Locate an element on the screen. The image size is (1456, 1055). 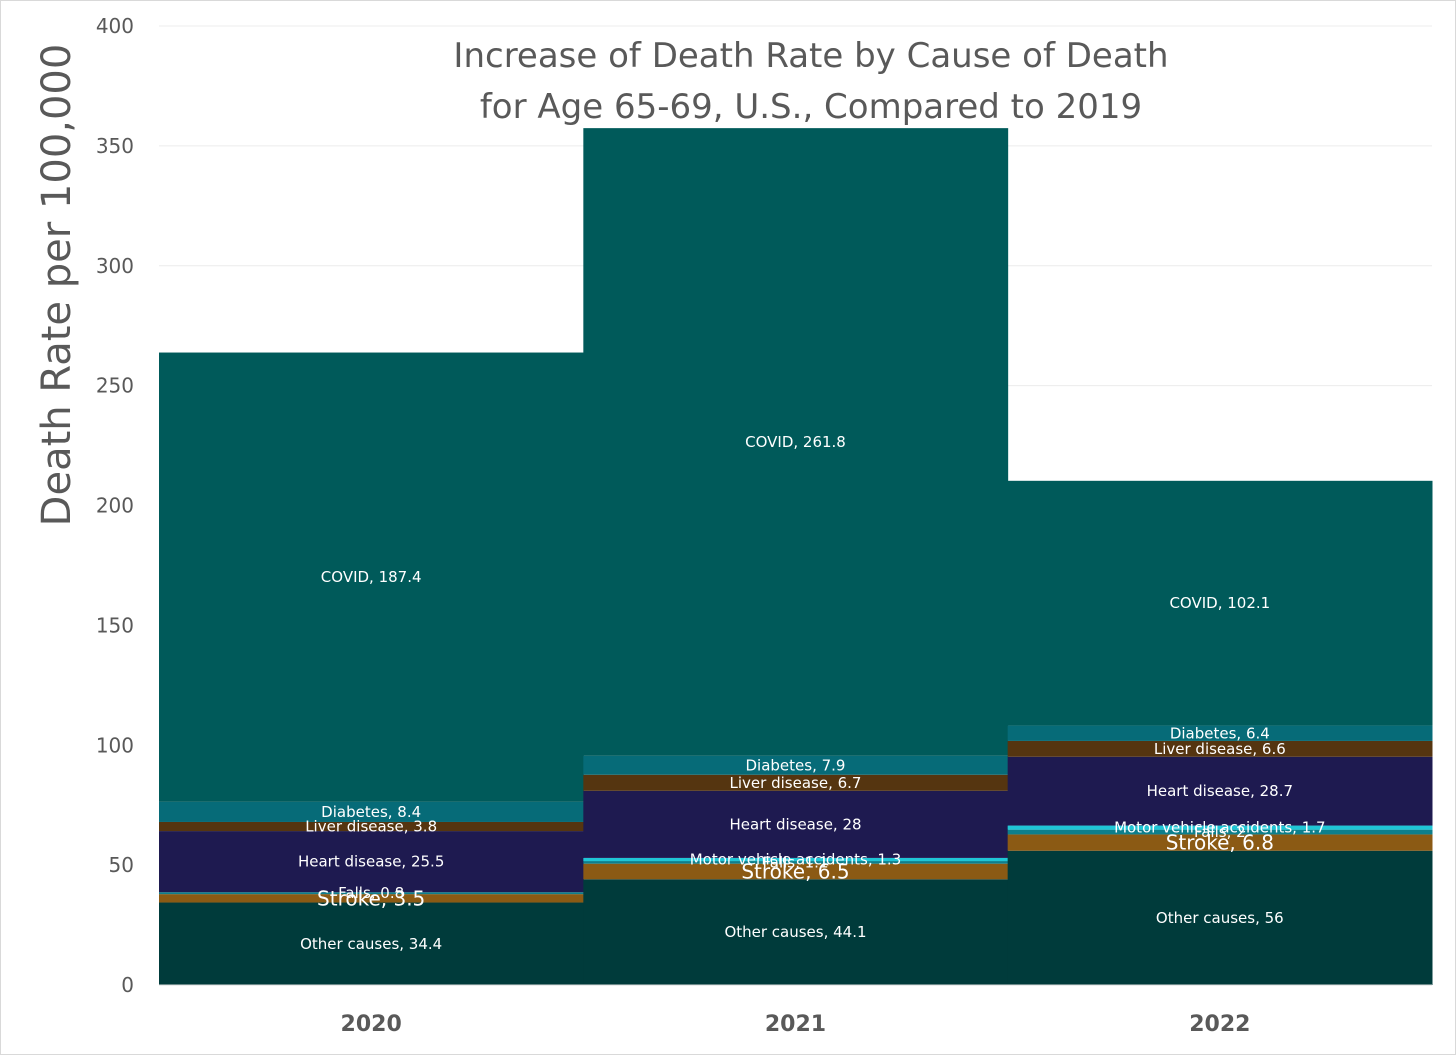
data-label: Heart disease, 28 is located at coordinates (795, 824).